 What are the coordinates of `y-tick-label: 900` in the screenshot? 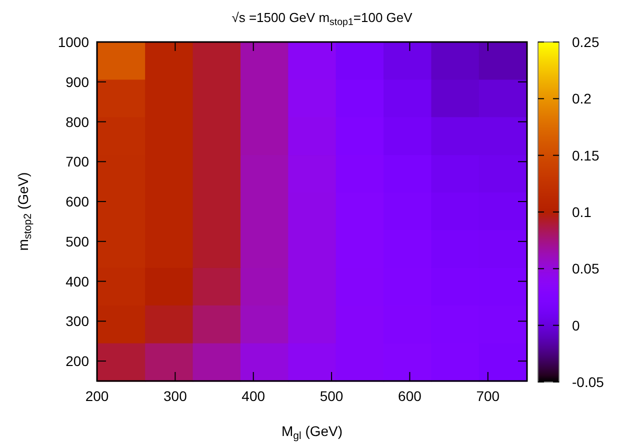 It's located at (78, 82).